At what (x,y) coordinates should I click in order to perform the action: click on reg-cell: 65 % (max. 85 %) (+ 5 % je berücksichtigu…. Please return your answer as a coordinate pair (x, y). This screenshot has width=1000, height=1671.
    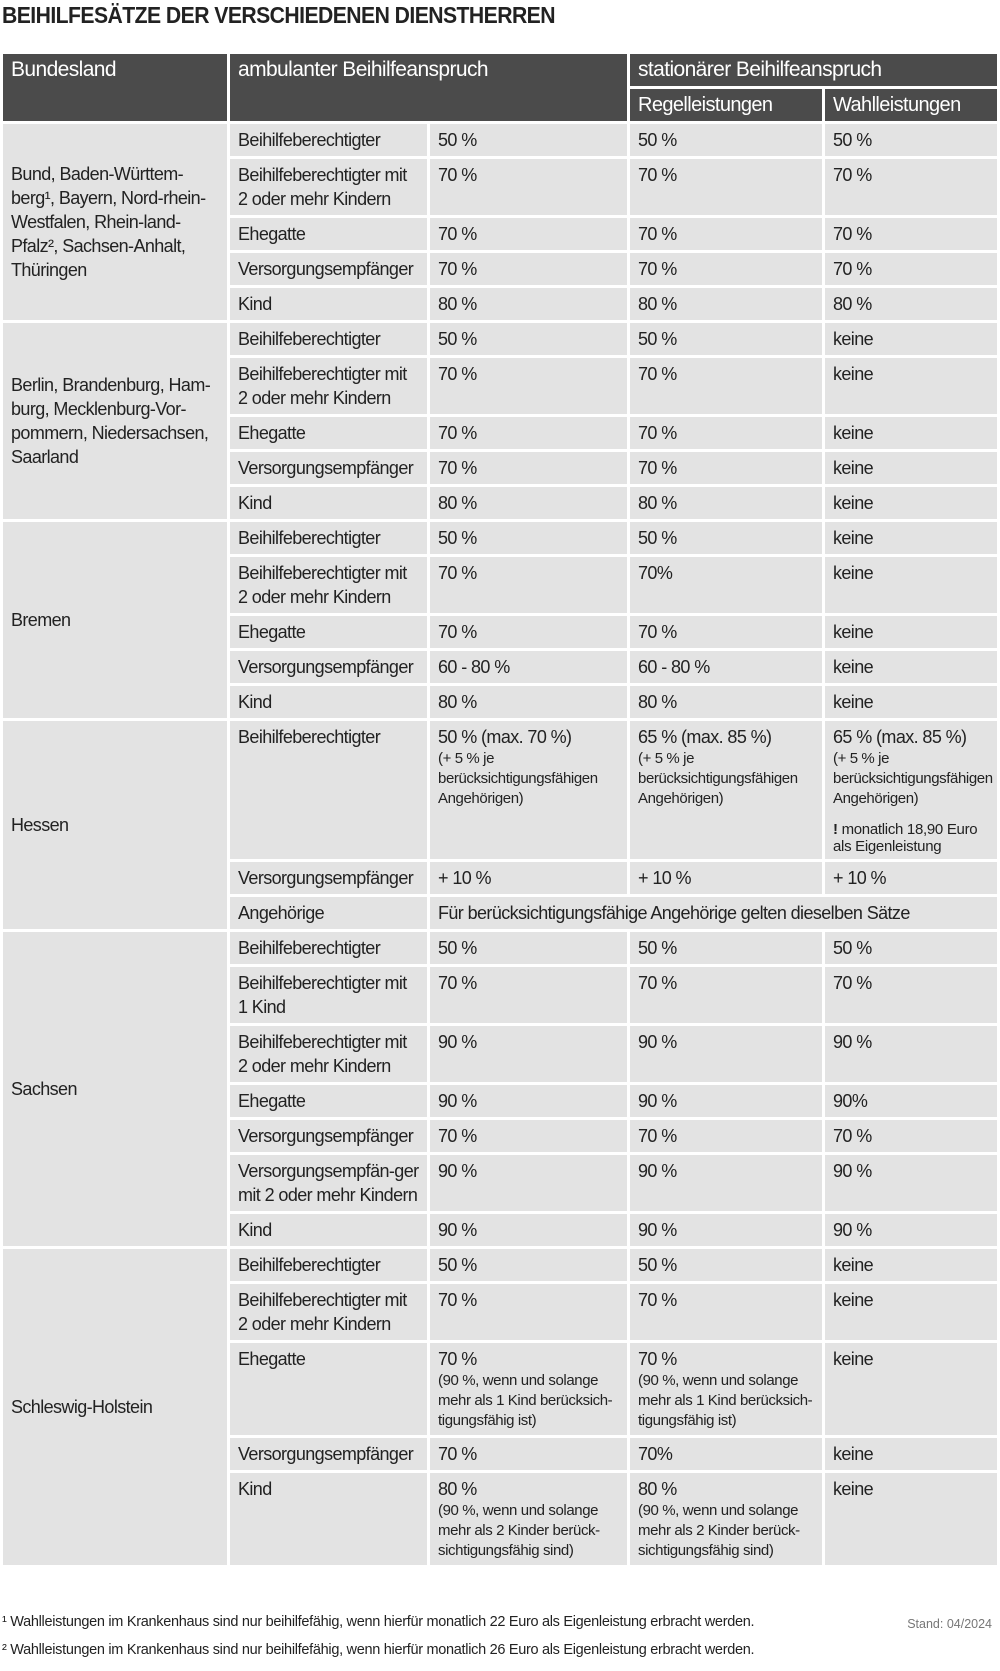
    Looking at the image, I should click on (726, 790).